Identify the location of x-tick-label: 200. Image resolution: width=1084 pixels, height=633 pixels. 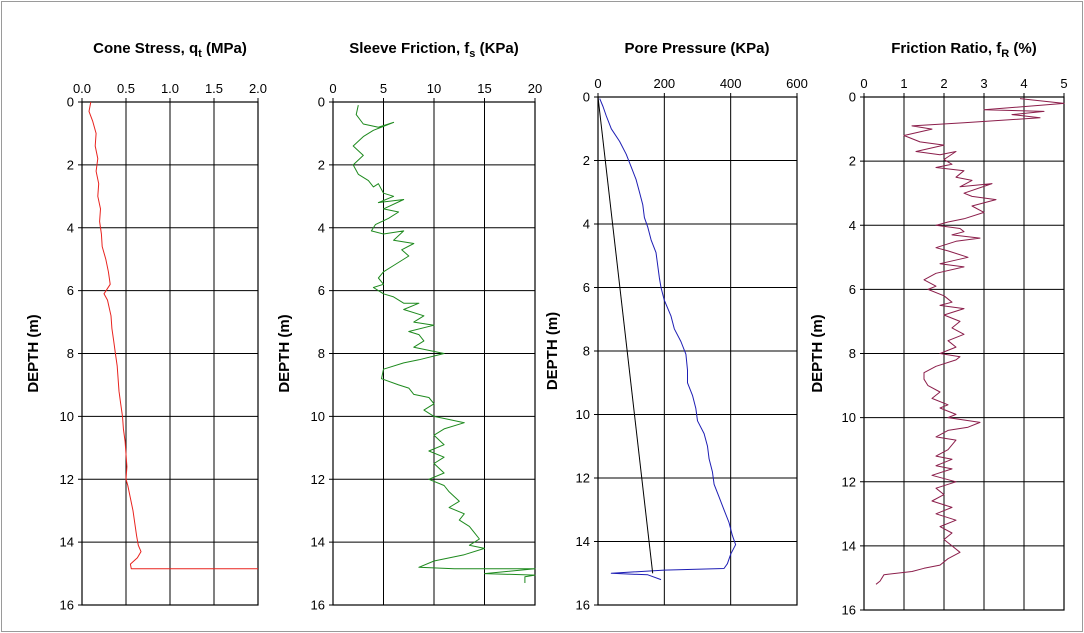
(664, 83).